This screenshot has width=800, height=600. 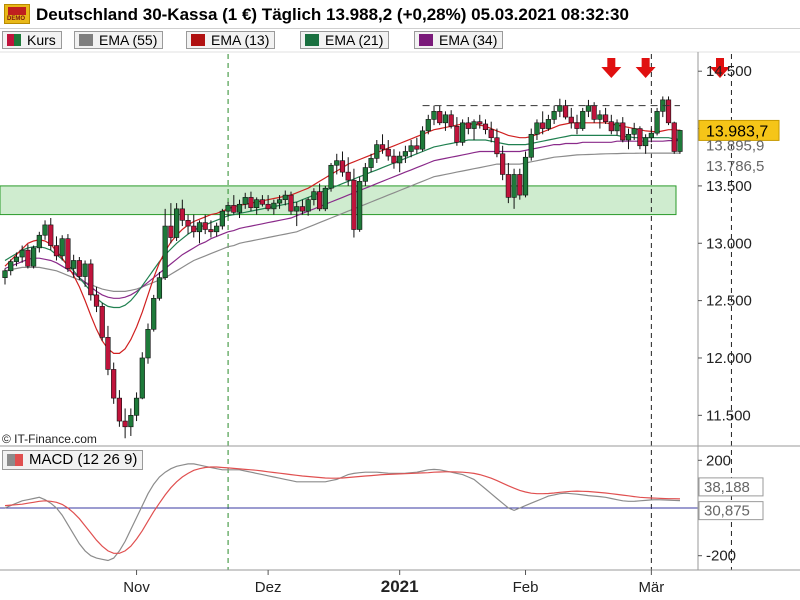 I want to click on legend-item-kurs: Kurs, so click(x=32, y=40).